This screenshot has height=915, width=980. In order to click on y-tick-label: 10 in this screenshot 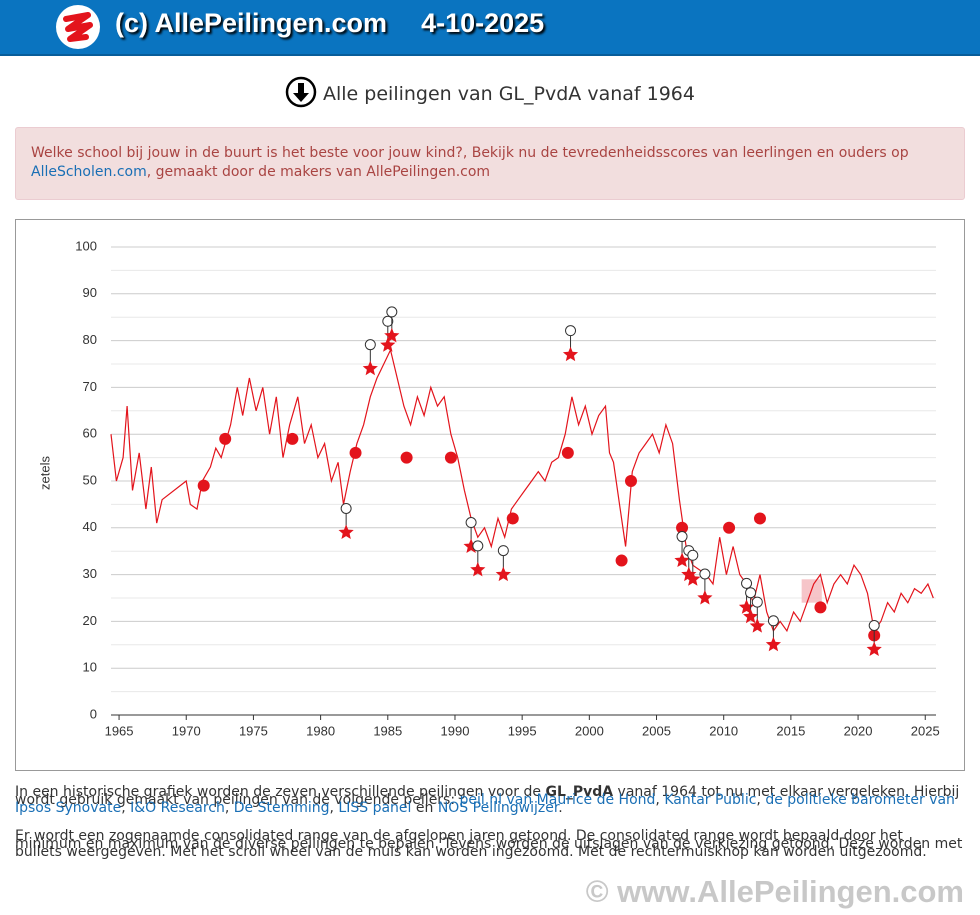, I will do `click(90, 667)`.